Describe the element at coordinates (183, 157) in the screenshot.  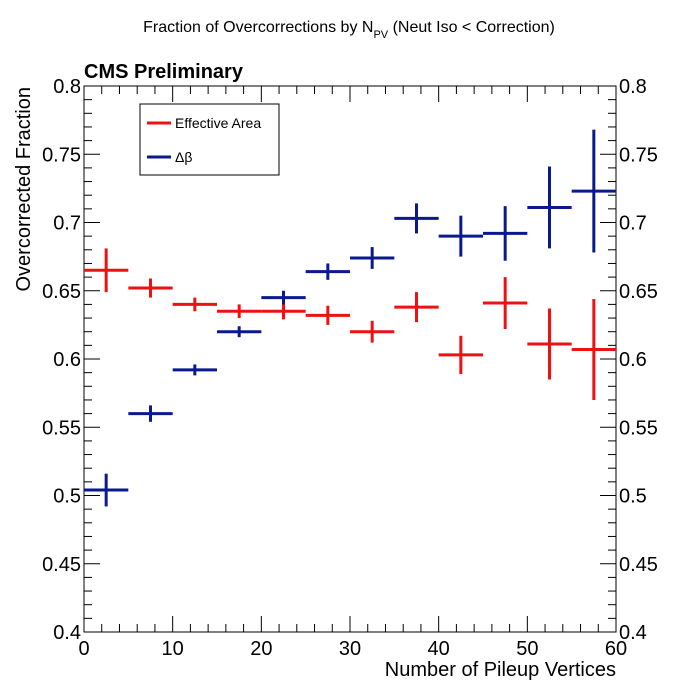
I see `legend-label-delta-beta: Δβ` at that location.